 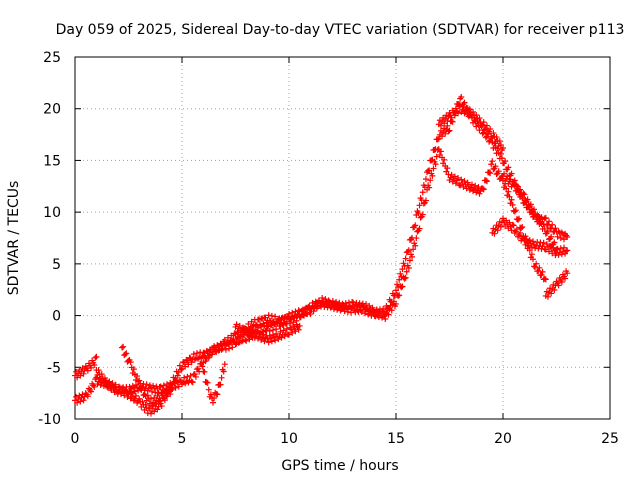 I want to click on y-tick-label: 0, so click(x=56, y=317).